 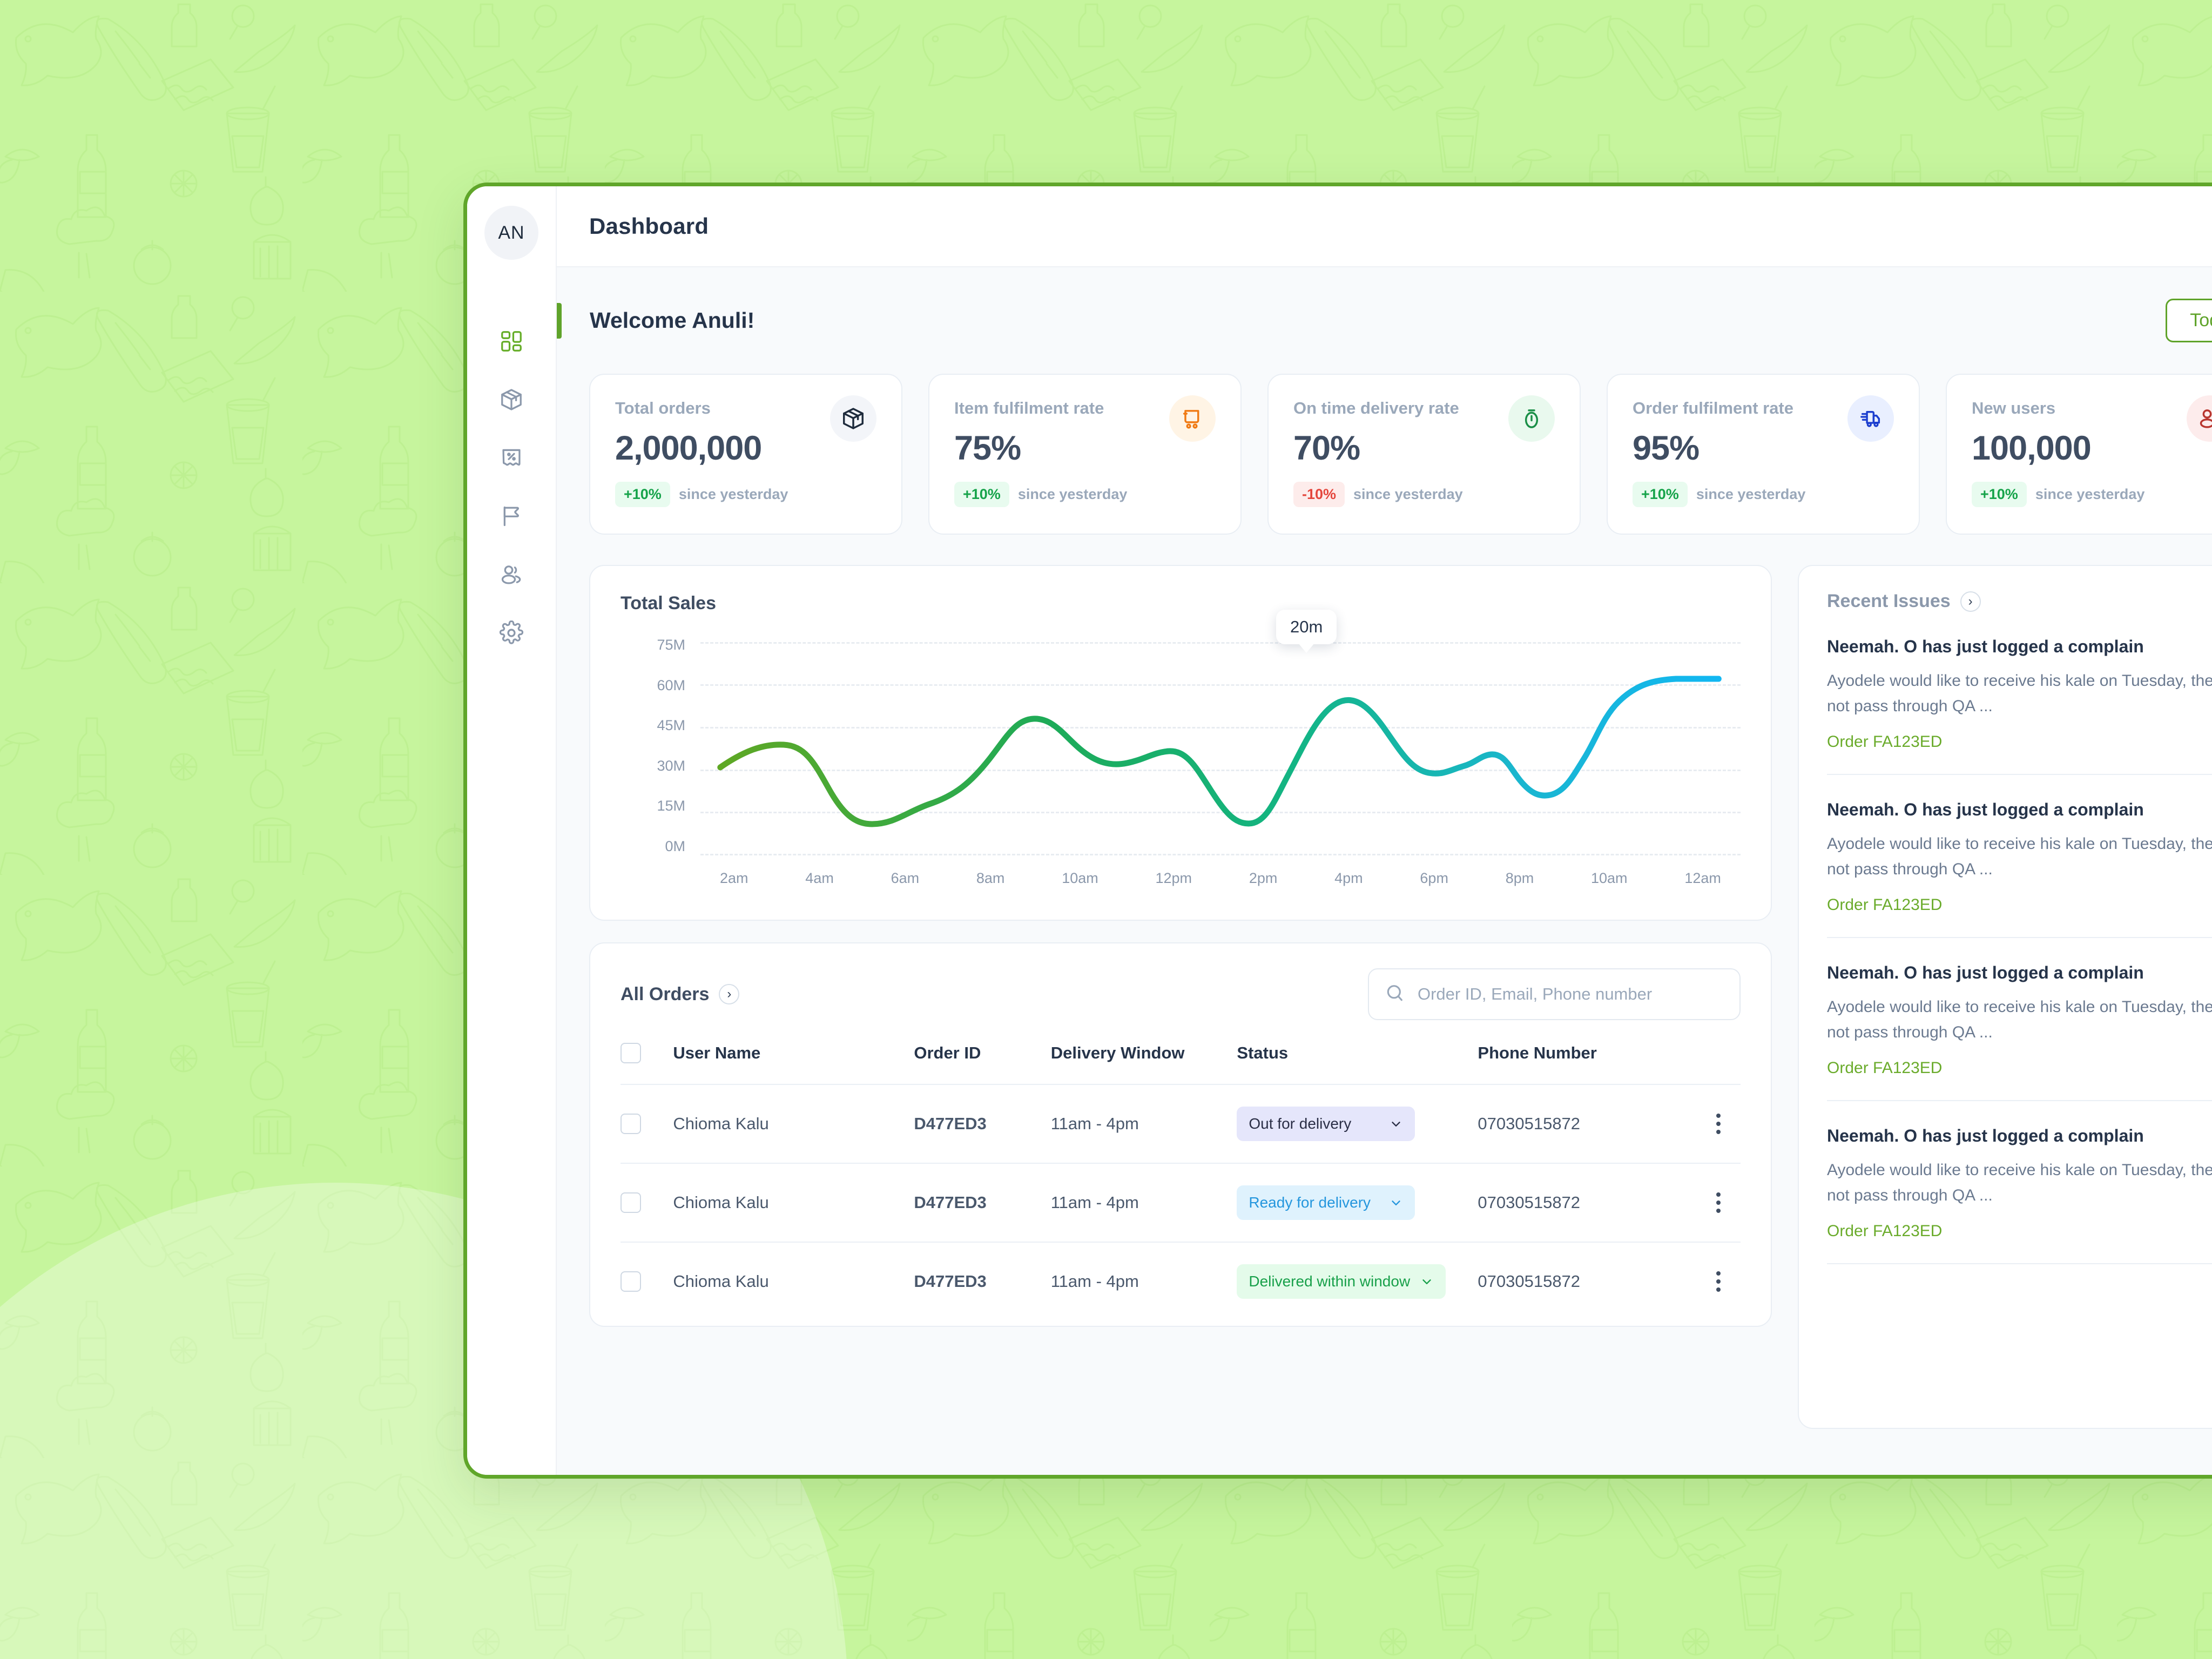 What do you see at coordinates (745, 494) in the screenshot?
I see `stat-footer: +10% since yesterday` at bounding box center [745, 494].